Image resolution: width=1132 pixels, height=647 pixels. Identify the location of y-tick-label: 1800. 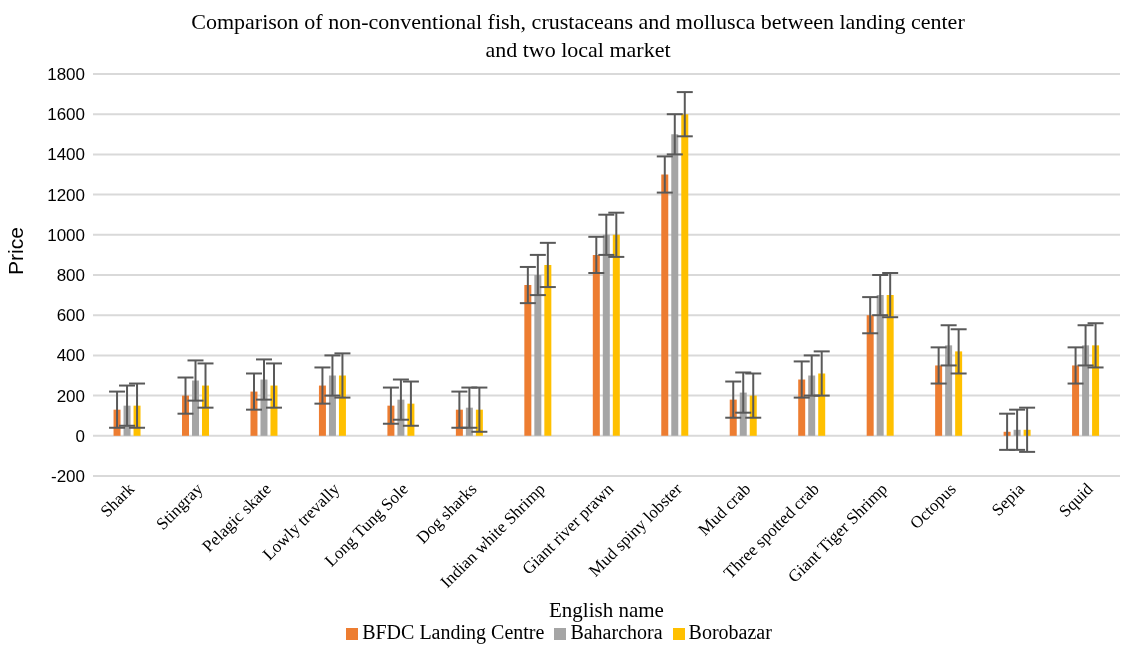
(66, 75).